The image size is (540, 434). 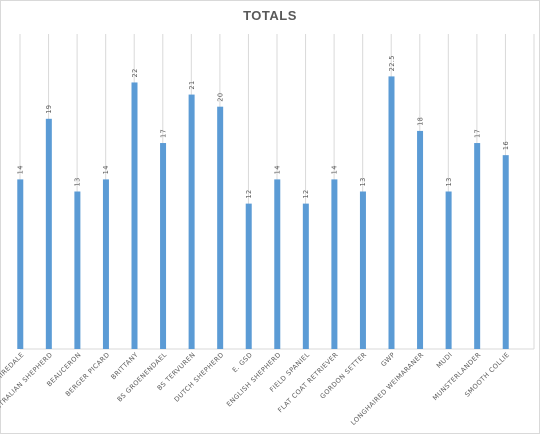 What do you see at coordinates (270, 15) in the screenshot?
I see `chart-title: TOTALS` at bounding box center [270, 15].